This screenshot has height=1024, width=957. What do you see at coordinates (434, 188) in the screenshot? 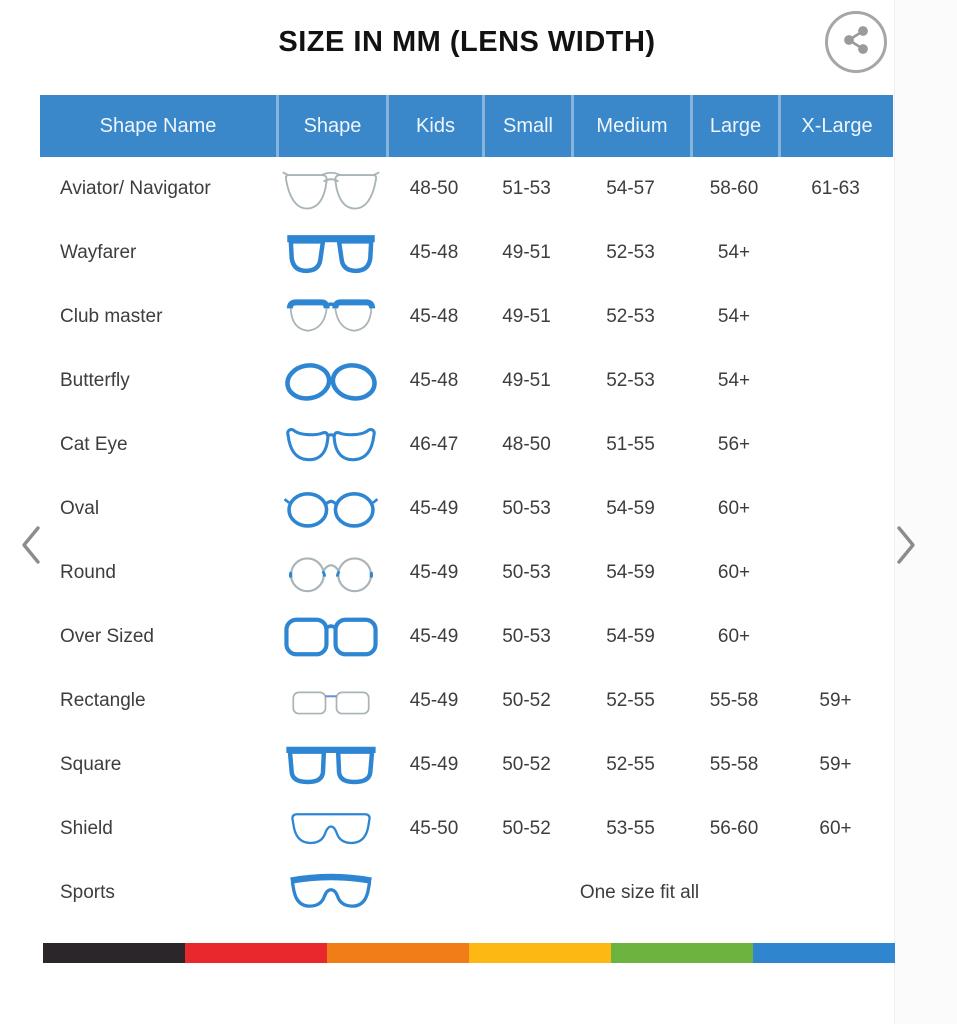
I see `size-cell-kids: 48-50` at bounding box center [434, 188].